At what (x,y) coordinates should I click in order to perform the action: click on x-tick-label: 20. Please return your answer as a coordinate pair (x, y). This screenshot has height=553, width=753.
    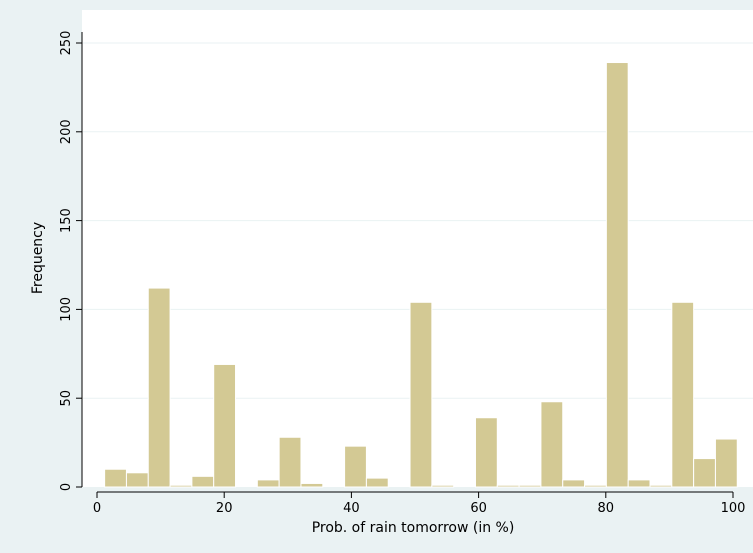
    Looking at the image, I should click on (224, 508).